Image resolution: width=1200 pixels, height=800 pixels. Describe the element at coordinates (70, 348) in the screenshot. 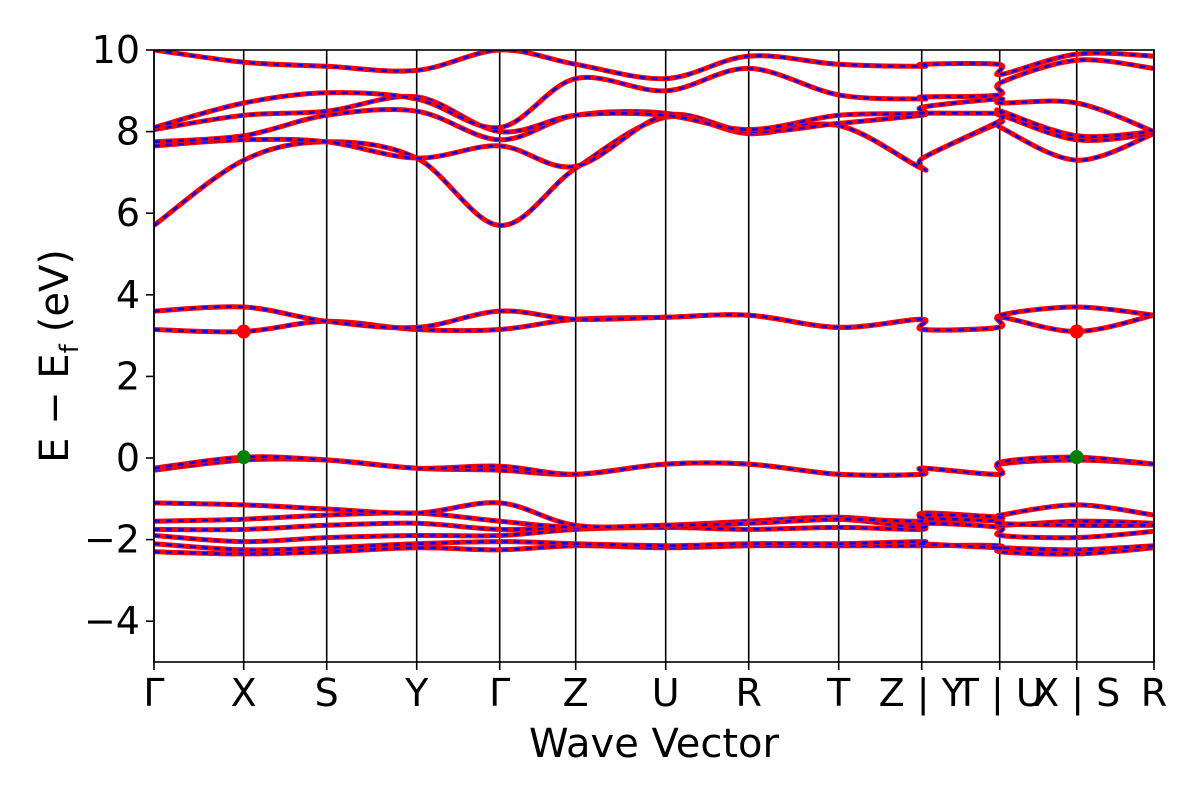

I see `y-axis-title-subscript: f` at that location.